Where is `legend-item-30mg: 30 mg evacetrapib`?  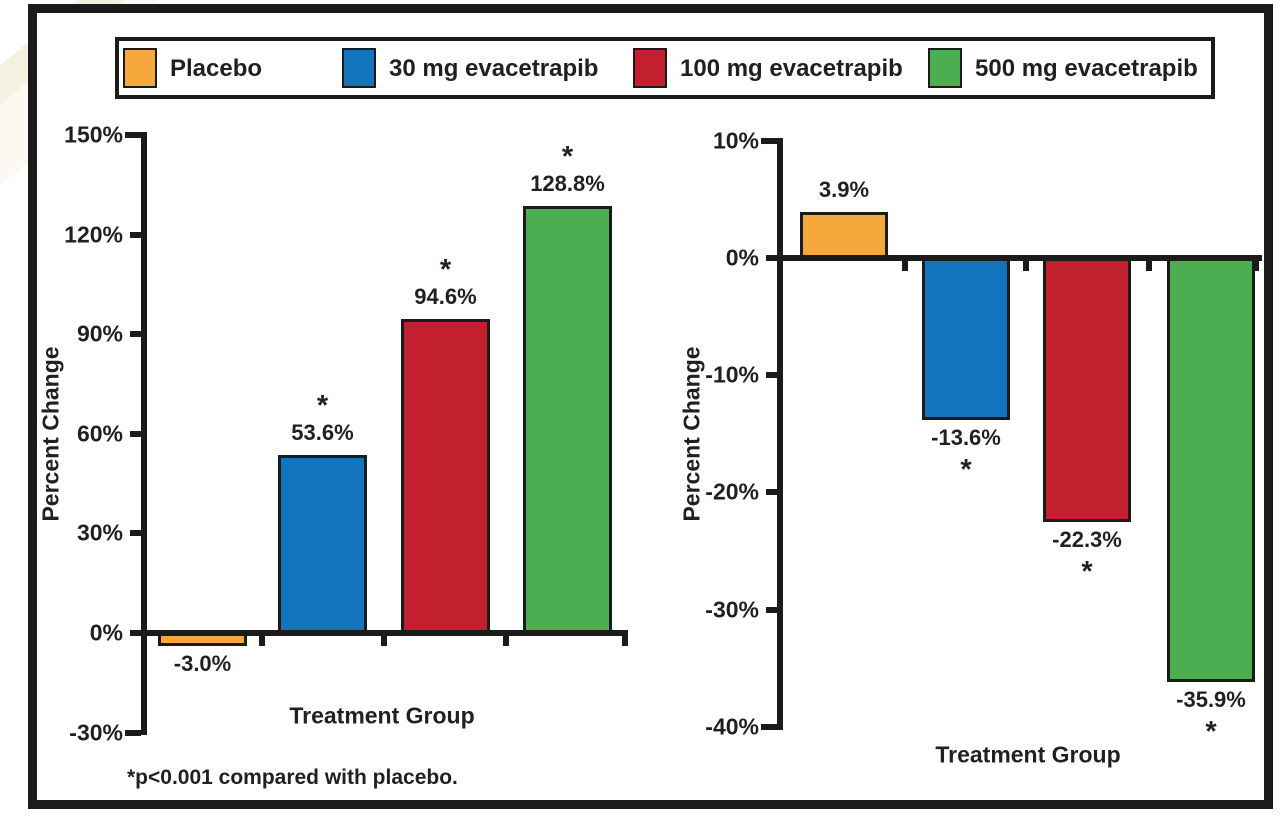 legend-item-30mg: 30 mg evacetrapib is located at coordinates (470, 68).